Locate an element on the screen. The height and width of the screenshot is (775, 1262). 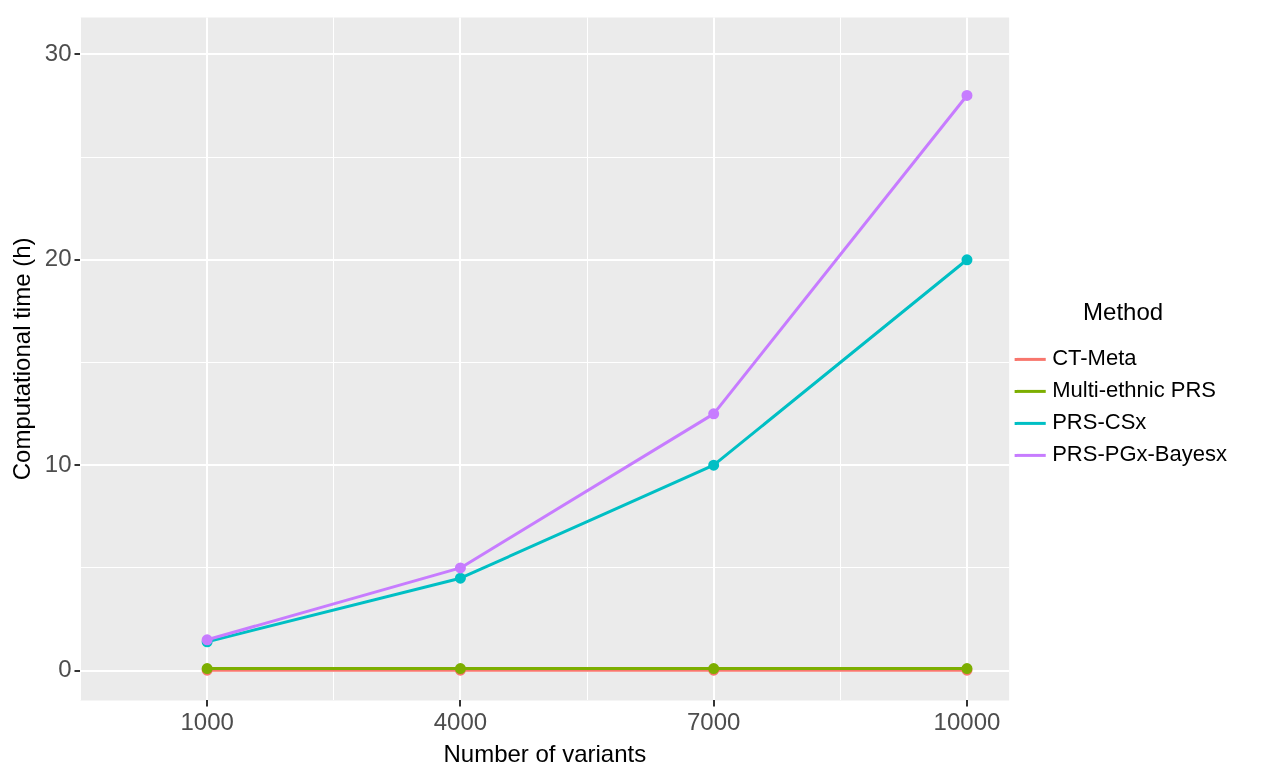
y-tick-label: 0 is located at coordinates (65, 669).